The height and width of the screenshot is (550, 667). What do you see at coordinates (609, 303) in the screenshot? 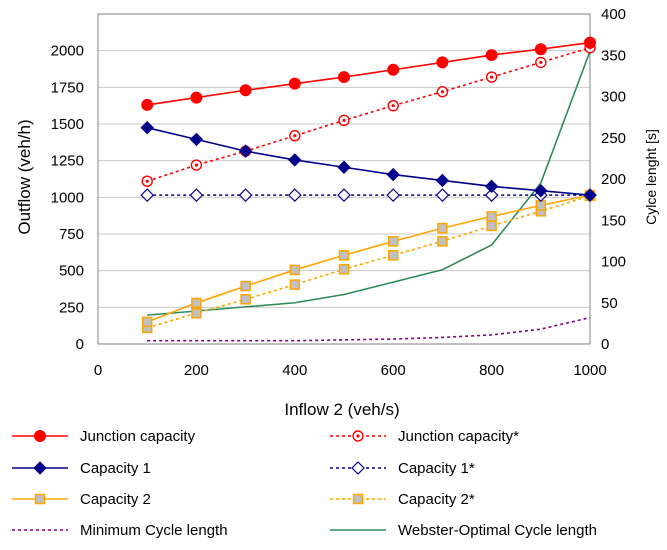
I see `y2-tick-label: 50` at bounding box center [609, 303].